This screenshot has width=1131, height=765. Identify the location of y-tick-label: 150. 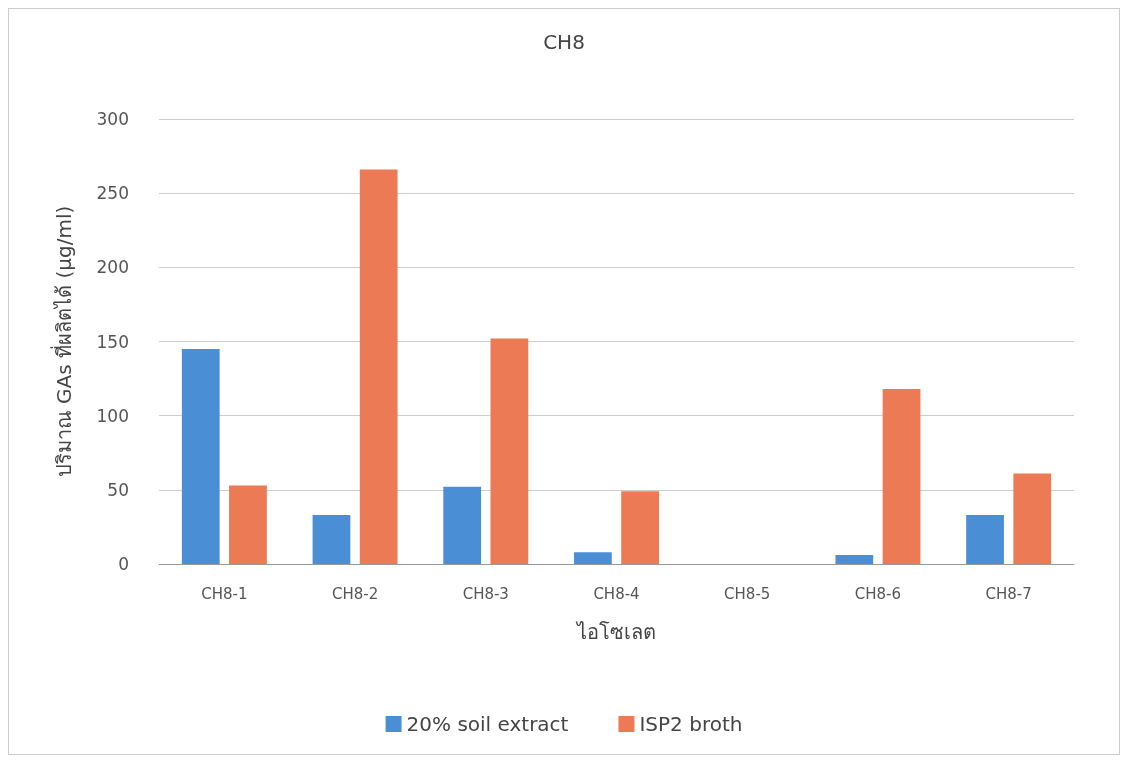
(112, 341).